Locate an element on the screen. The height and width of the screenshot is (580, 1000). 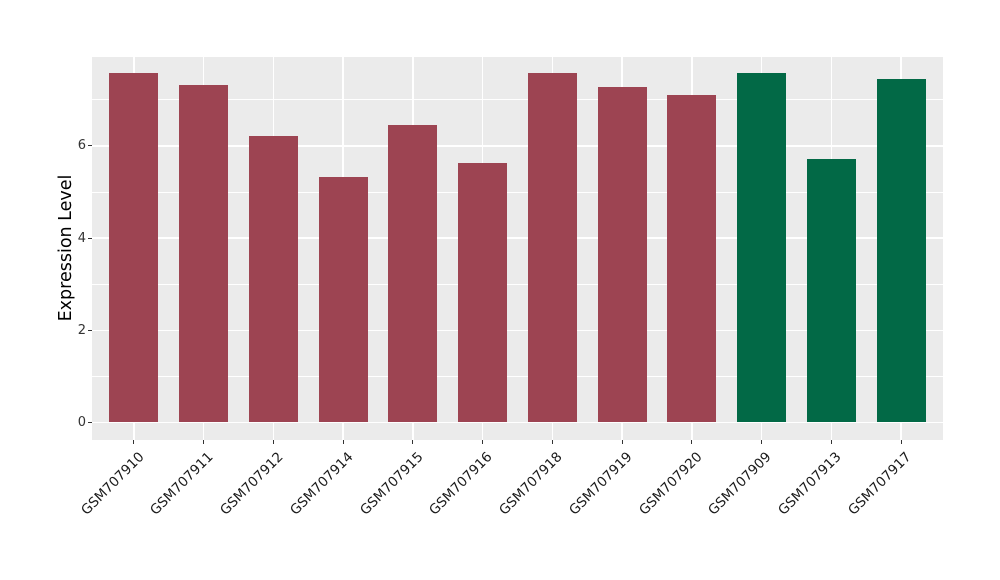
bar-GSM707920 is located at coordinates (692, 258).